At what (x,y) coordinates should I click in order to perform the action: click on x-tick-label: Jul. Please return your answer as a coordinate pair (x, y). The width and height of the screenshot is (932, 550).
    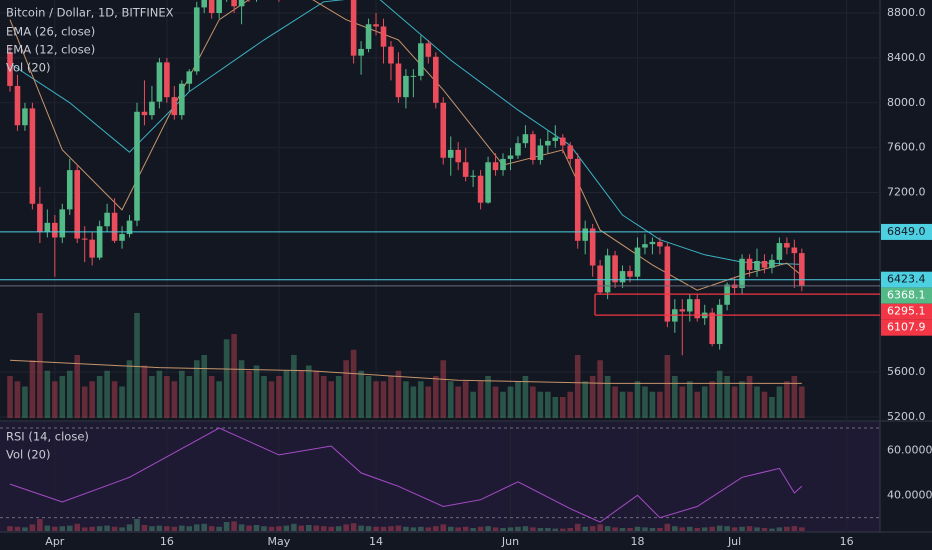
    Looking at the image, I should click on (734, 541).